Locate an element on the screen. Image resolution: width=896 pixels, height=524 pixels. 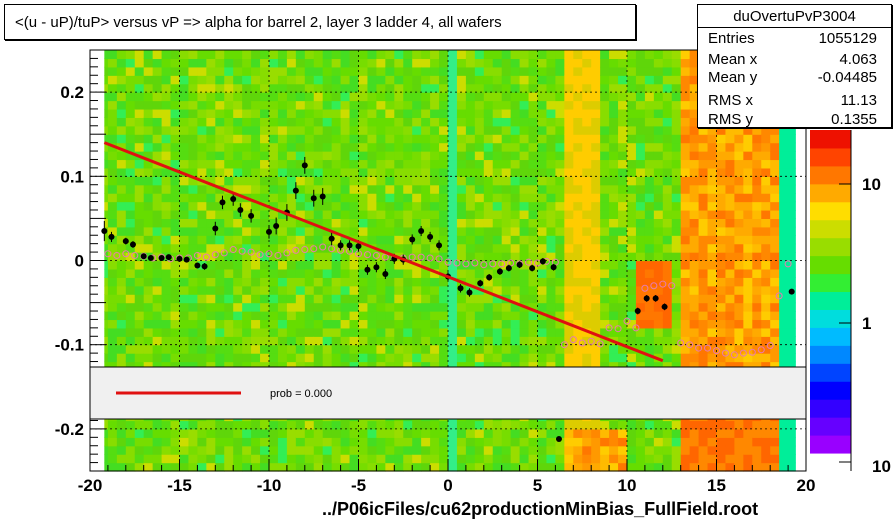
palette-band is located at coordinates (830, 283).